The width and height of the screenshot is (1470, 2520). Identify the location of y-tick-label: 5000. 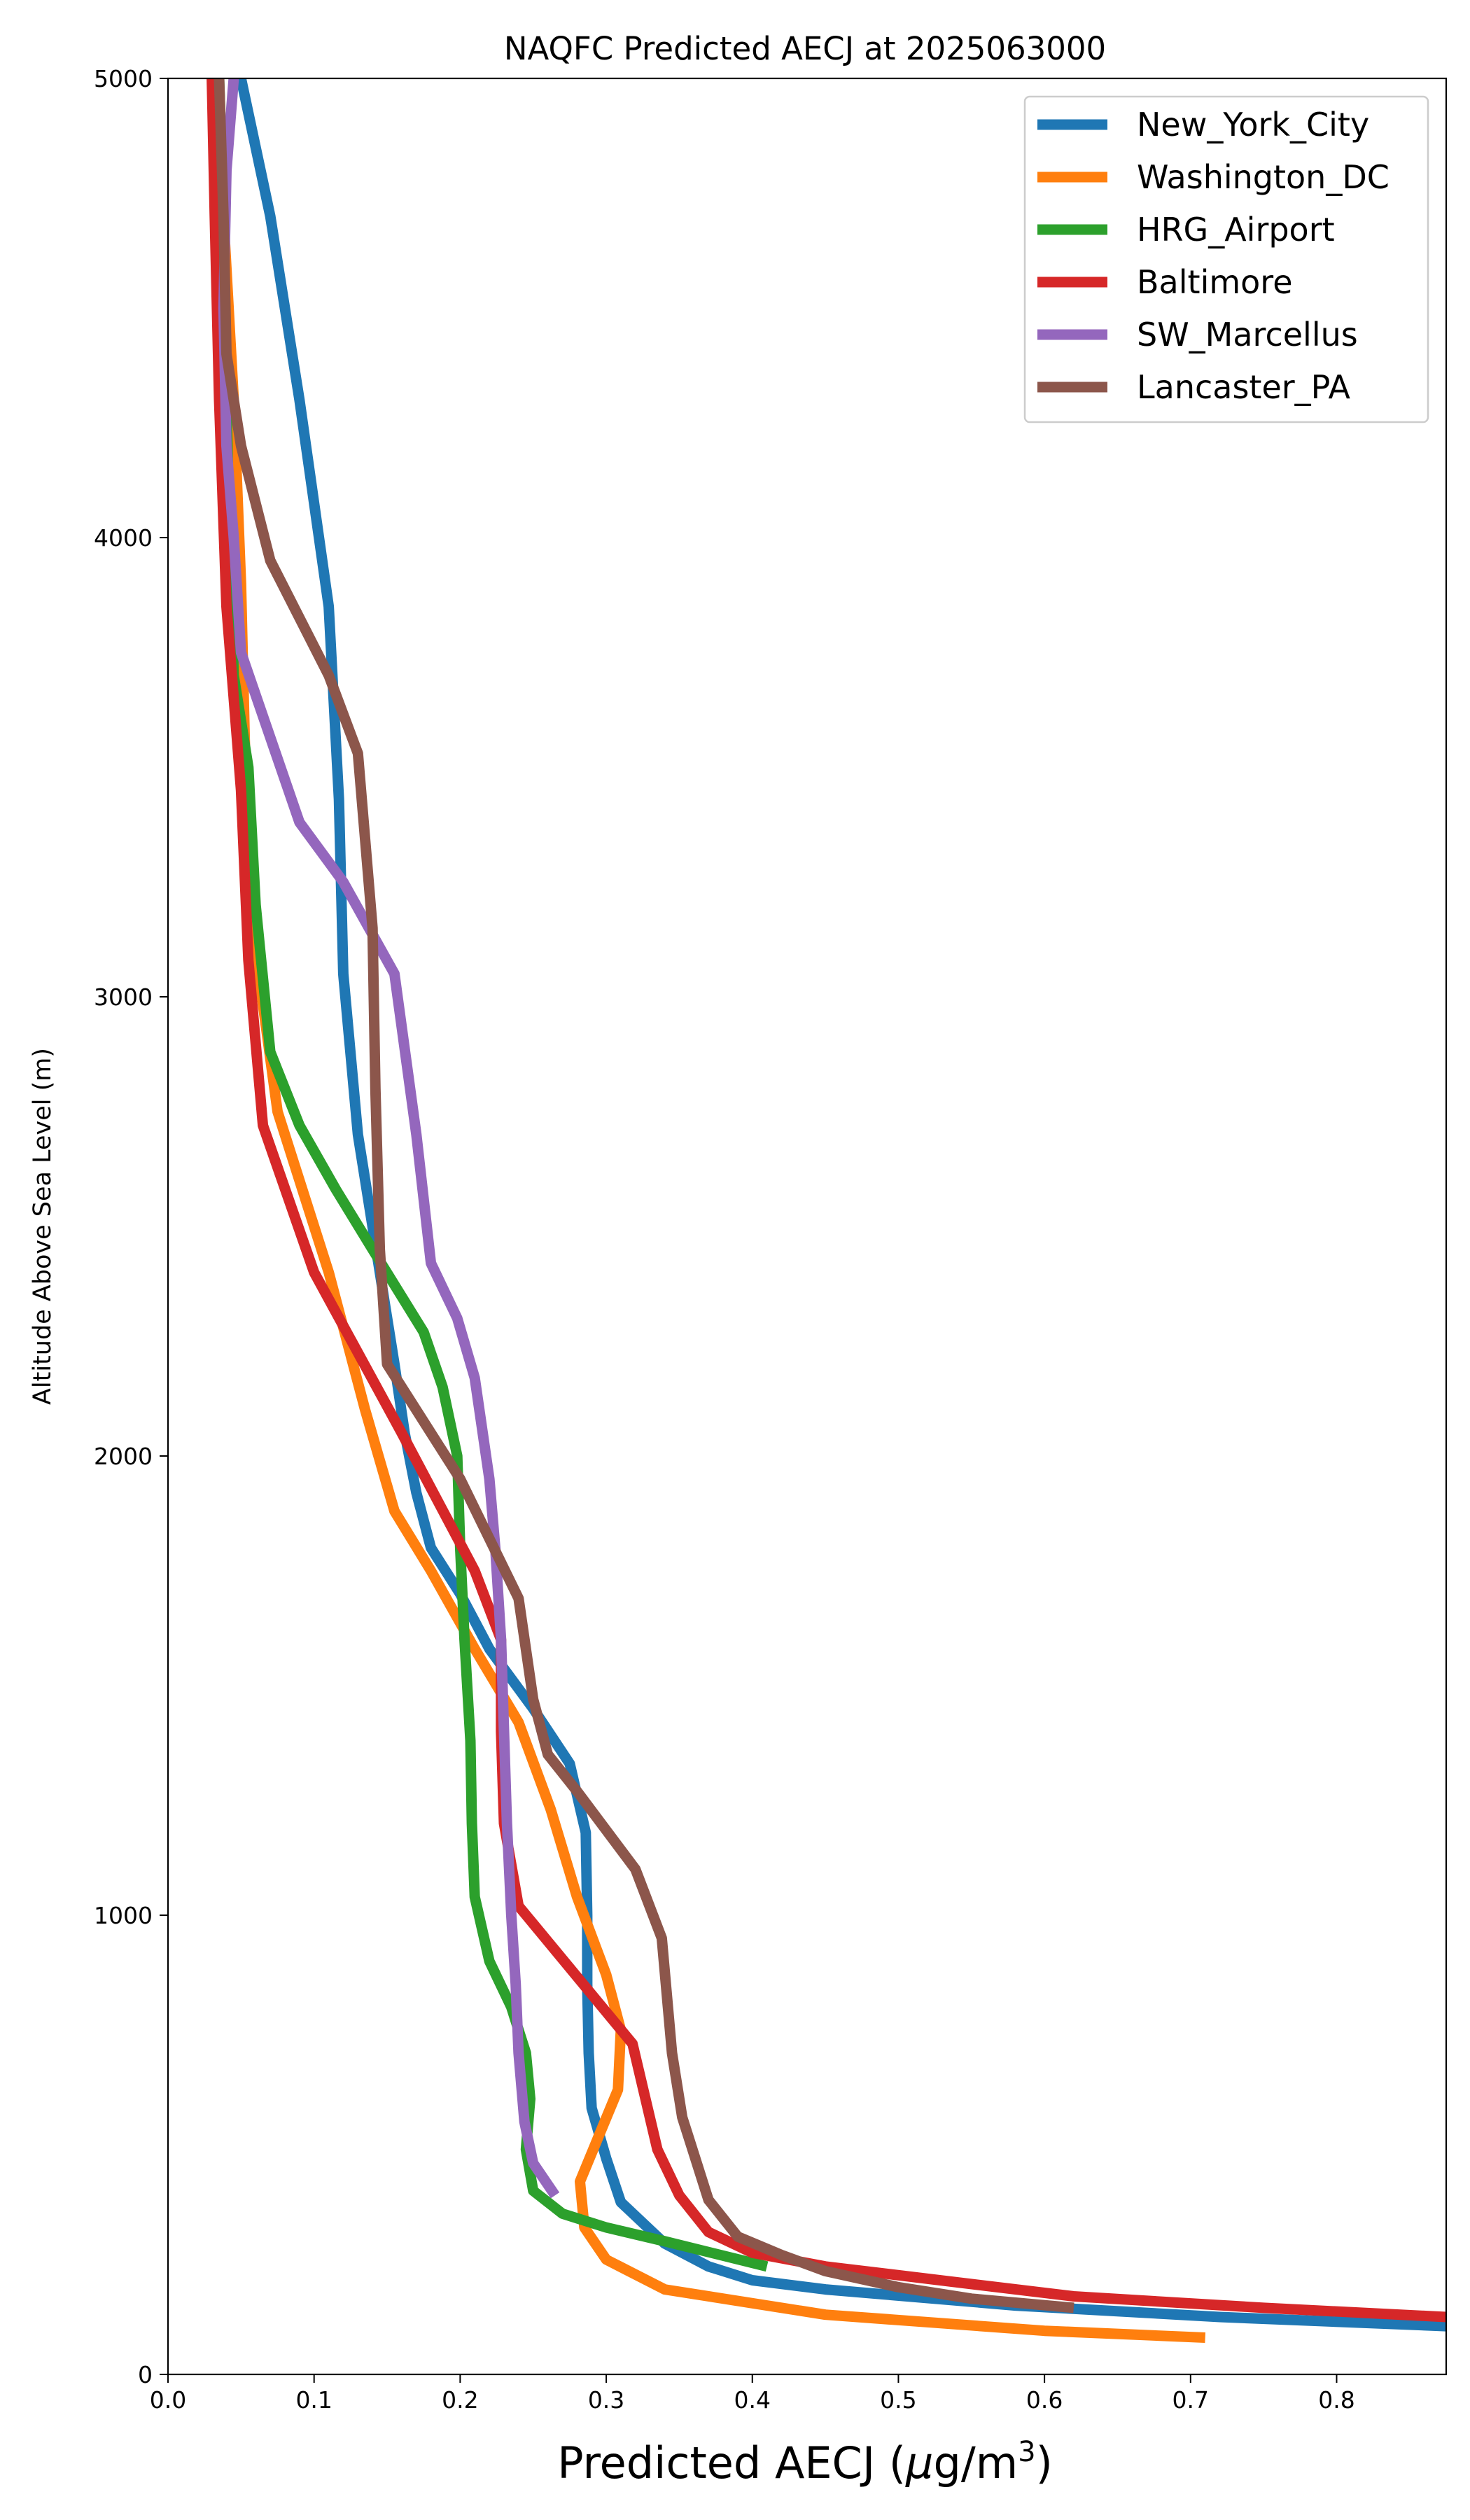
(123, 78).